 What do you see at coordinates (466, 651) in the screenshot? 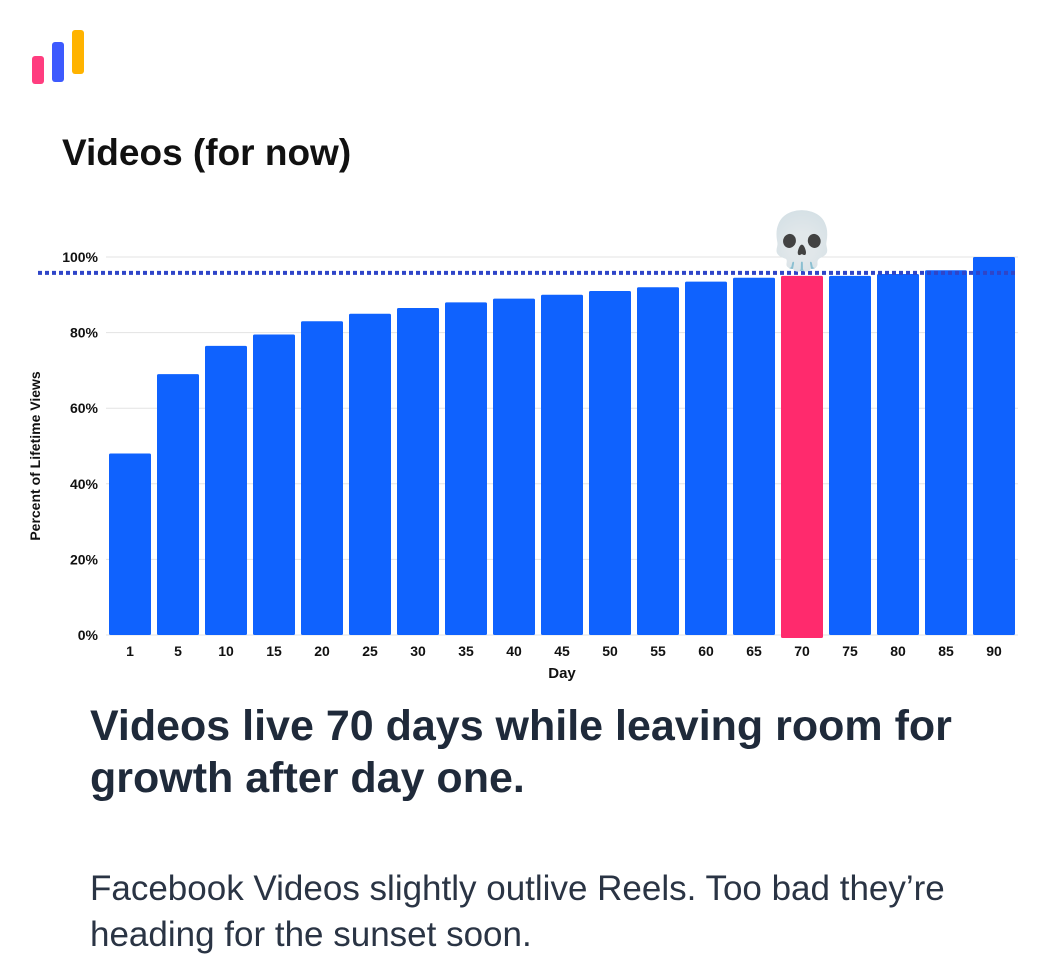
I see `x-tick-label: 35` at bounding box center [466, 651].